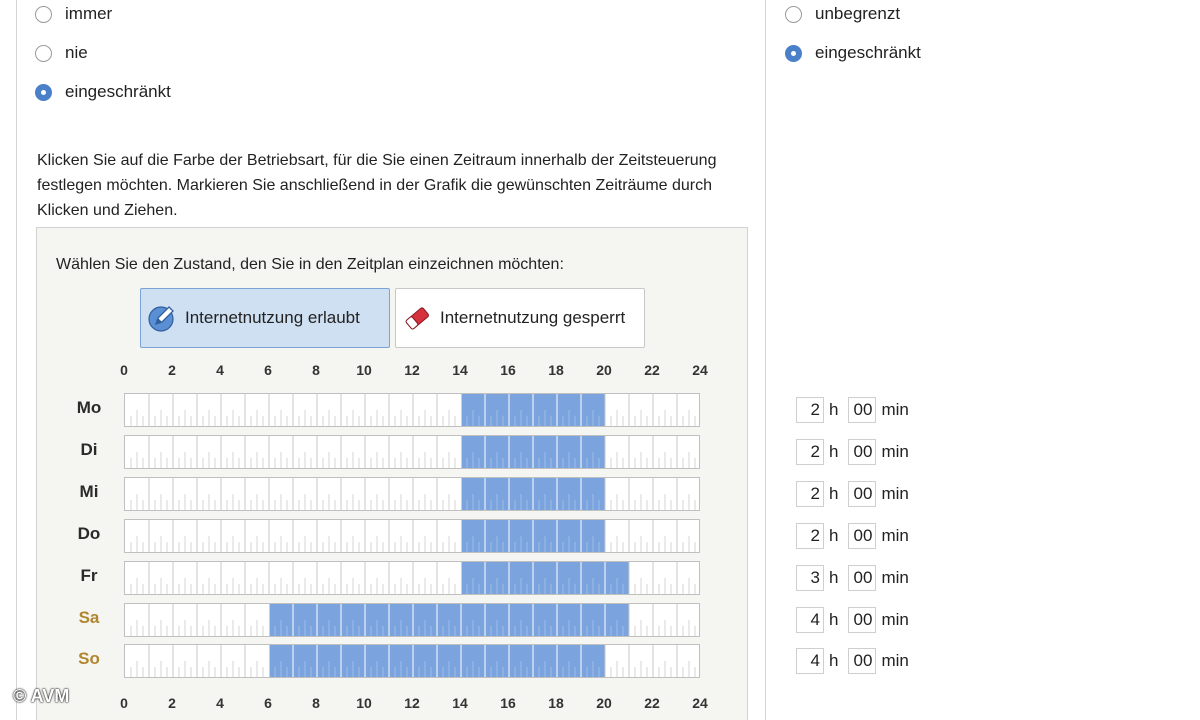 Image resolution: width=1200 pixels, height=720 pixels. What do you see at coordinates (16, 360) in the screenshot?
I see `left-column-border` at bounding box center [16, 360].